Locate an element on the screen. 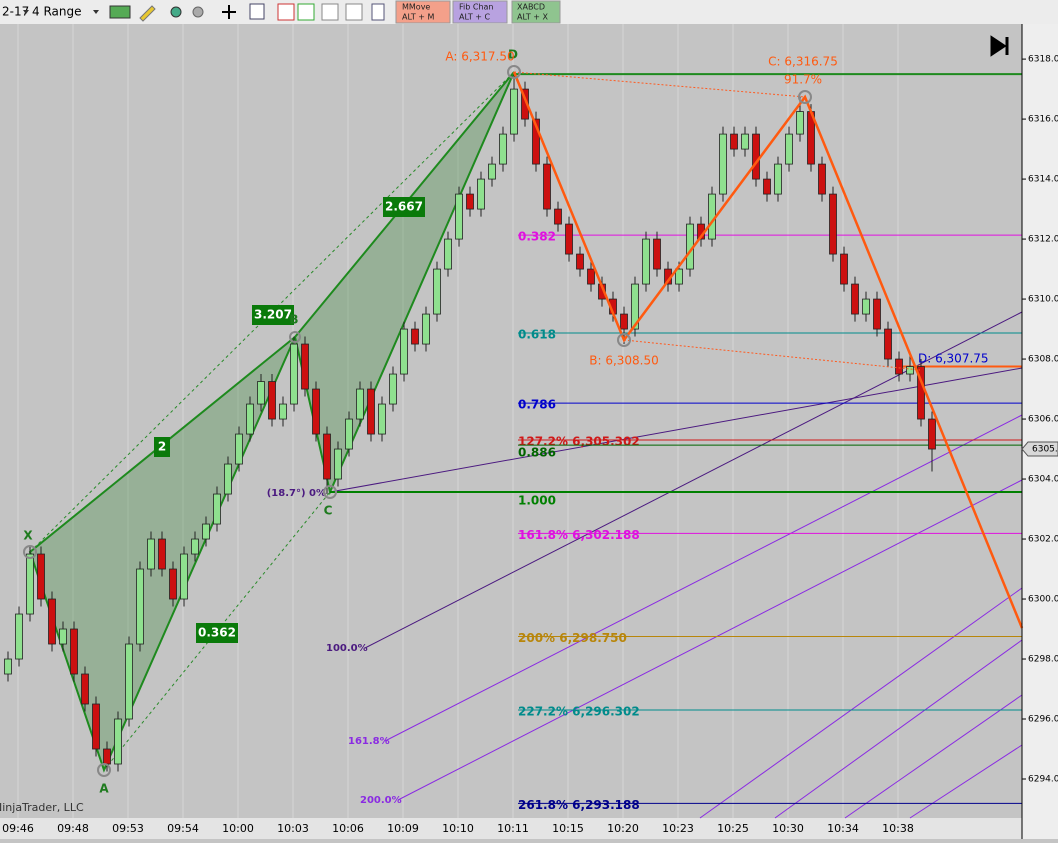 Image resolution: width=1058 pixels, height=843 pixels. period: 4 Range is located at coordinates (56, 12).